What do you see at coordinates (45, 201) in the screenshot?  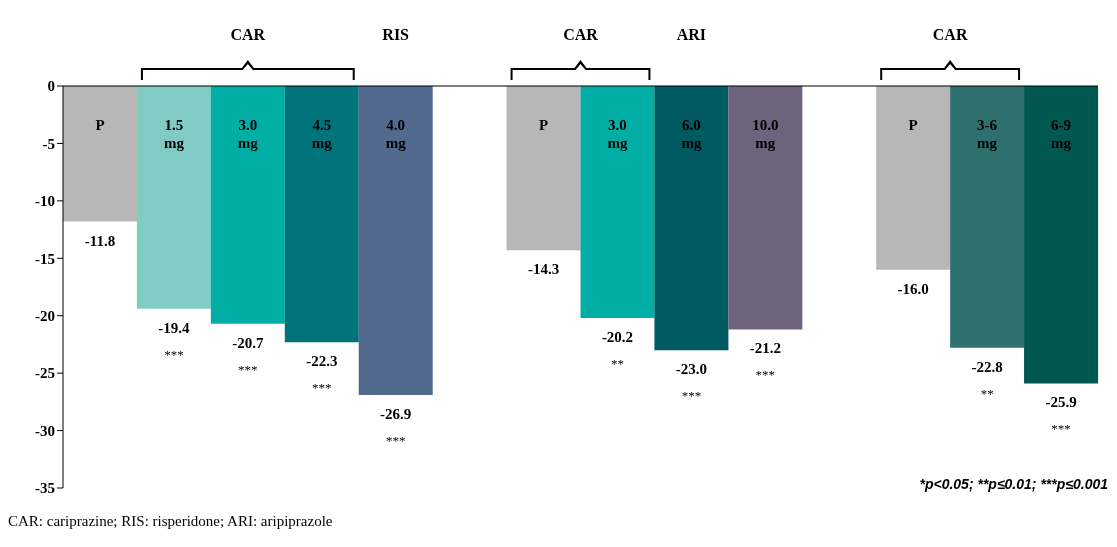 I see `y-tick-label: -10` at bounding box center [45, 201].